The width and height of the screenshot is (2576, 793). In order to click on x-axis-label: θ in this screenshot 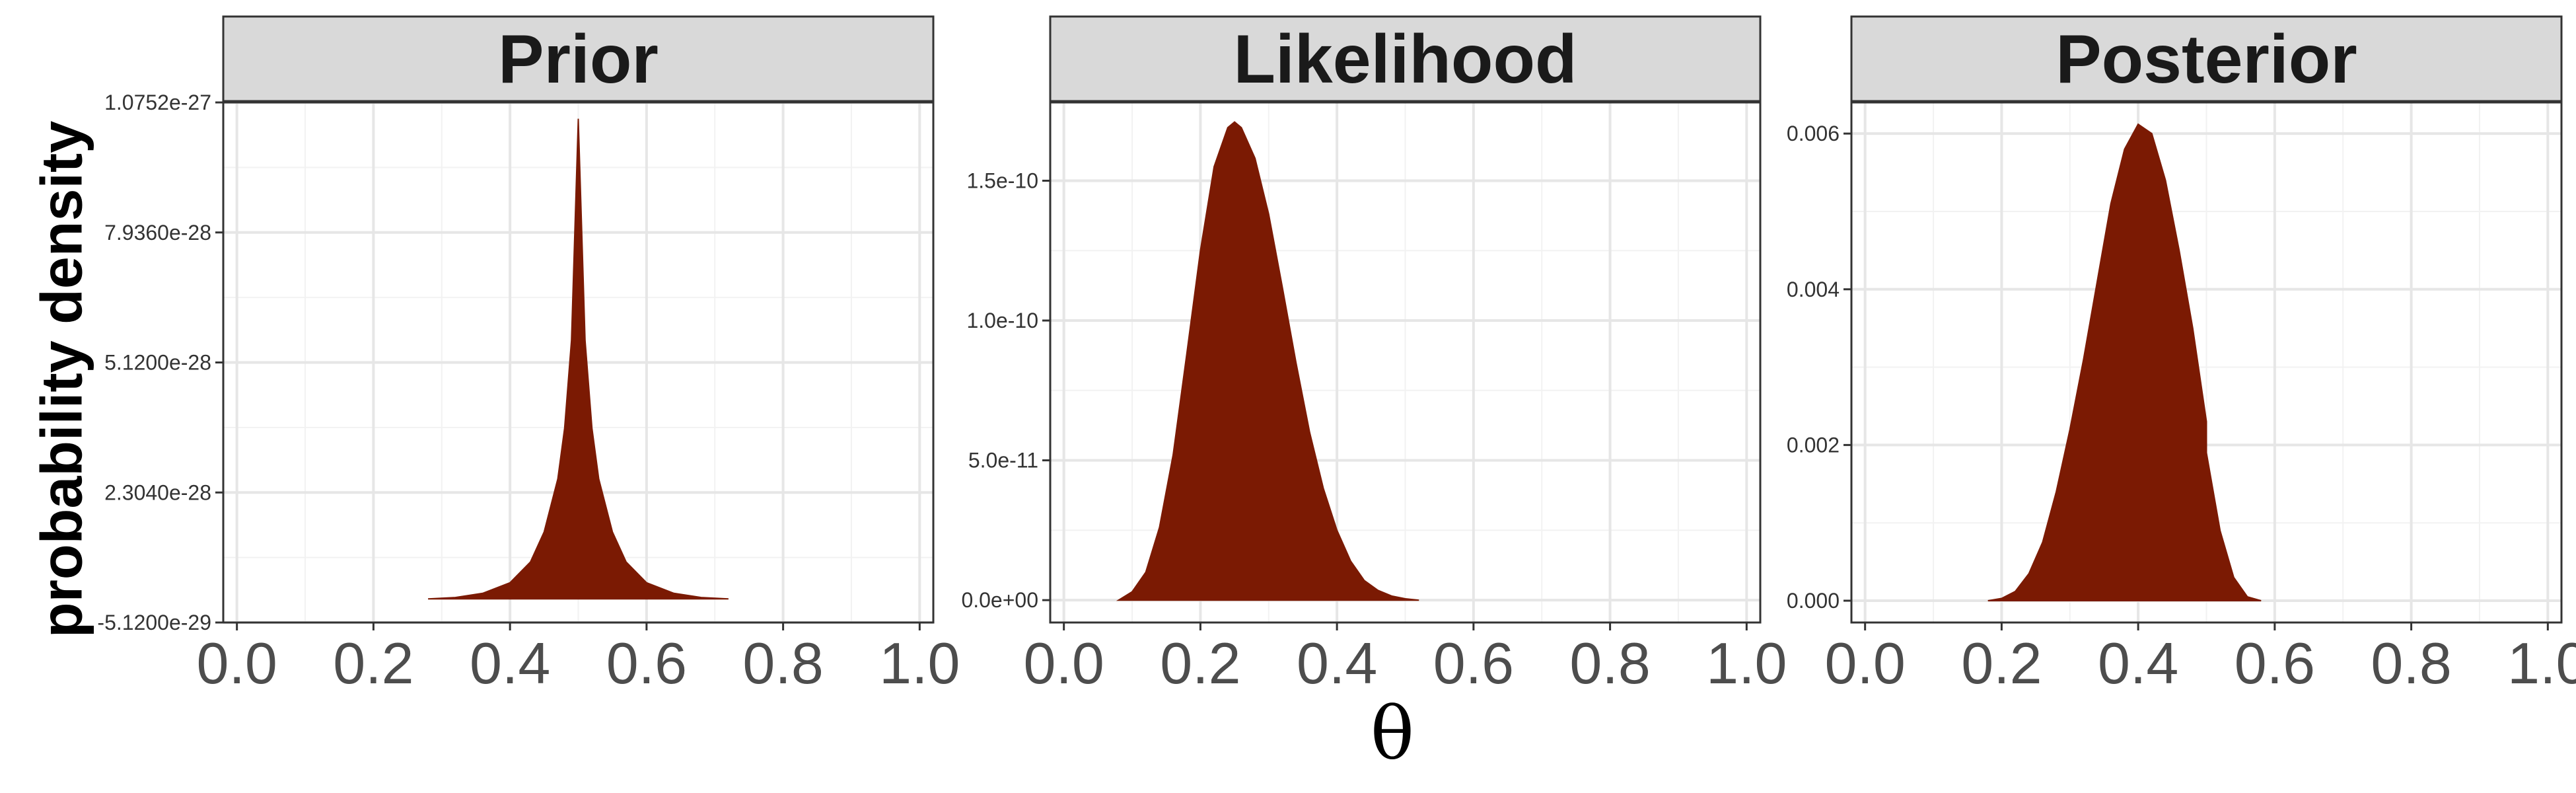, I will do `click(1393, 734)`.